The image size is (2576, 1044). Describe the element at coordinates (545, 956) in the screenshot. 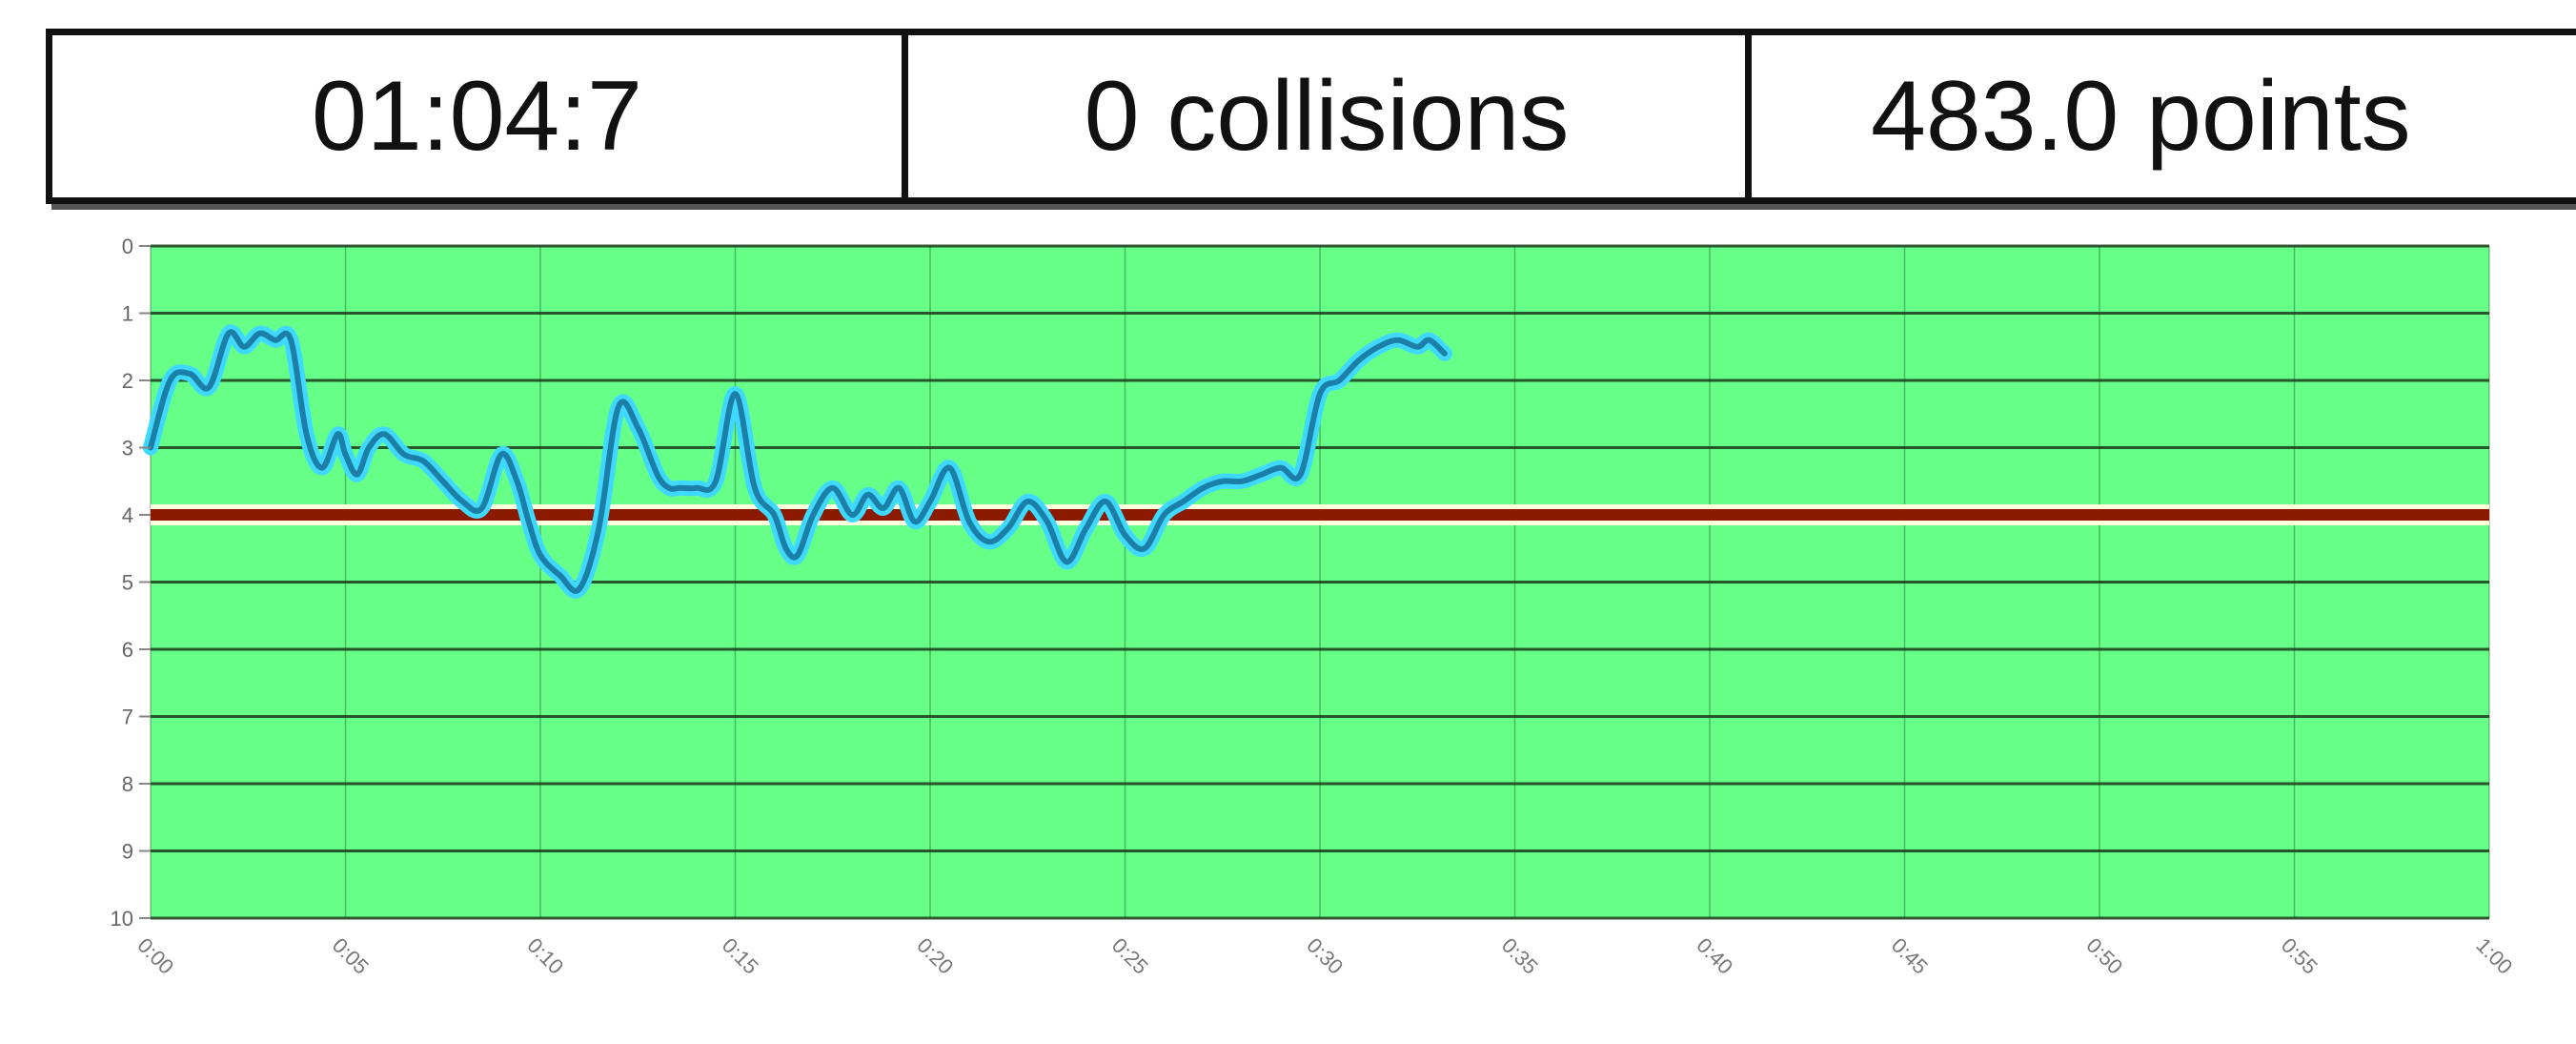

I see `x-tick-label: 0:10` at that location.